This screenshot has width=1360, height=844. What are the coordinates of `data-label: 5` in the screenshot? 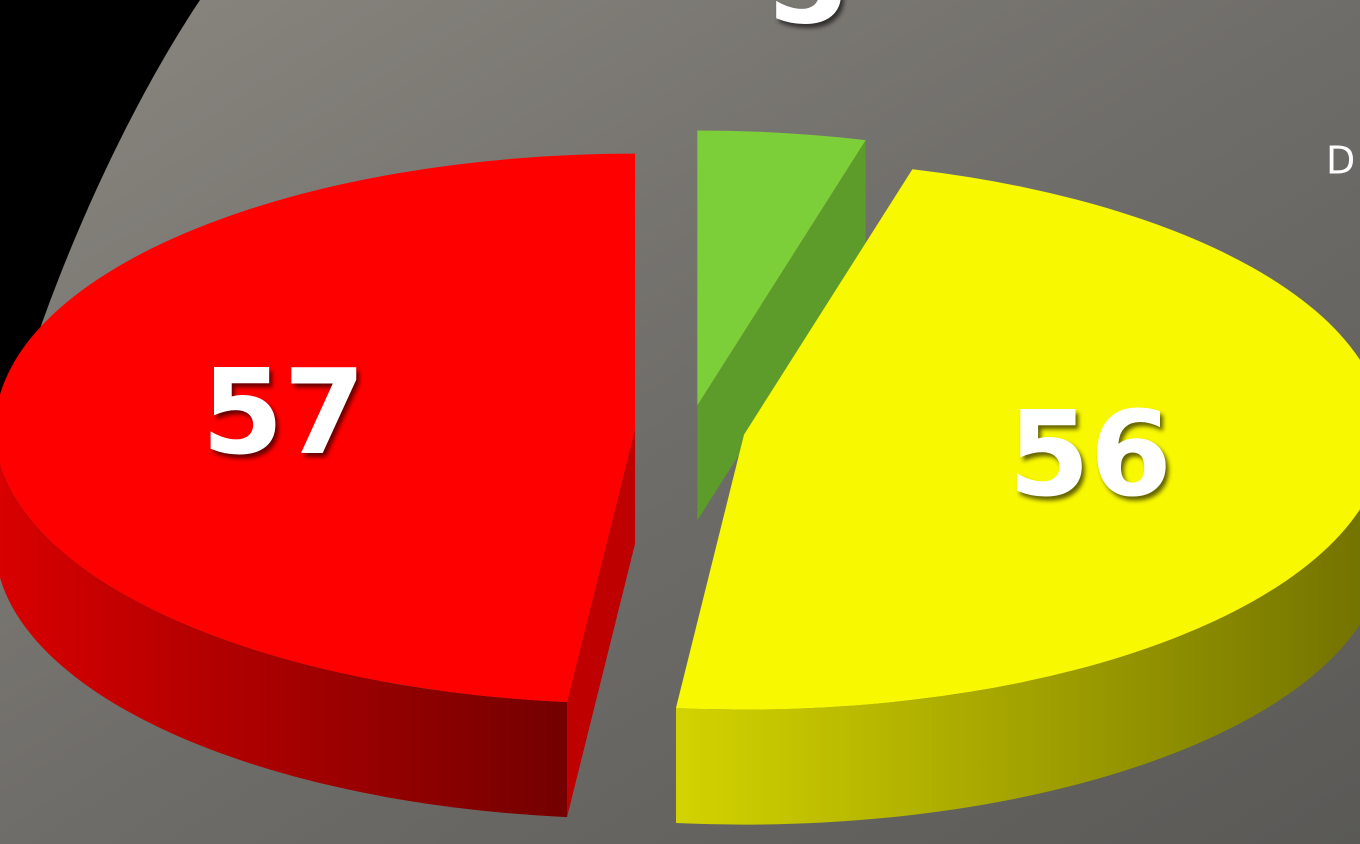 It's located at (808, 25).